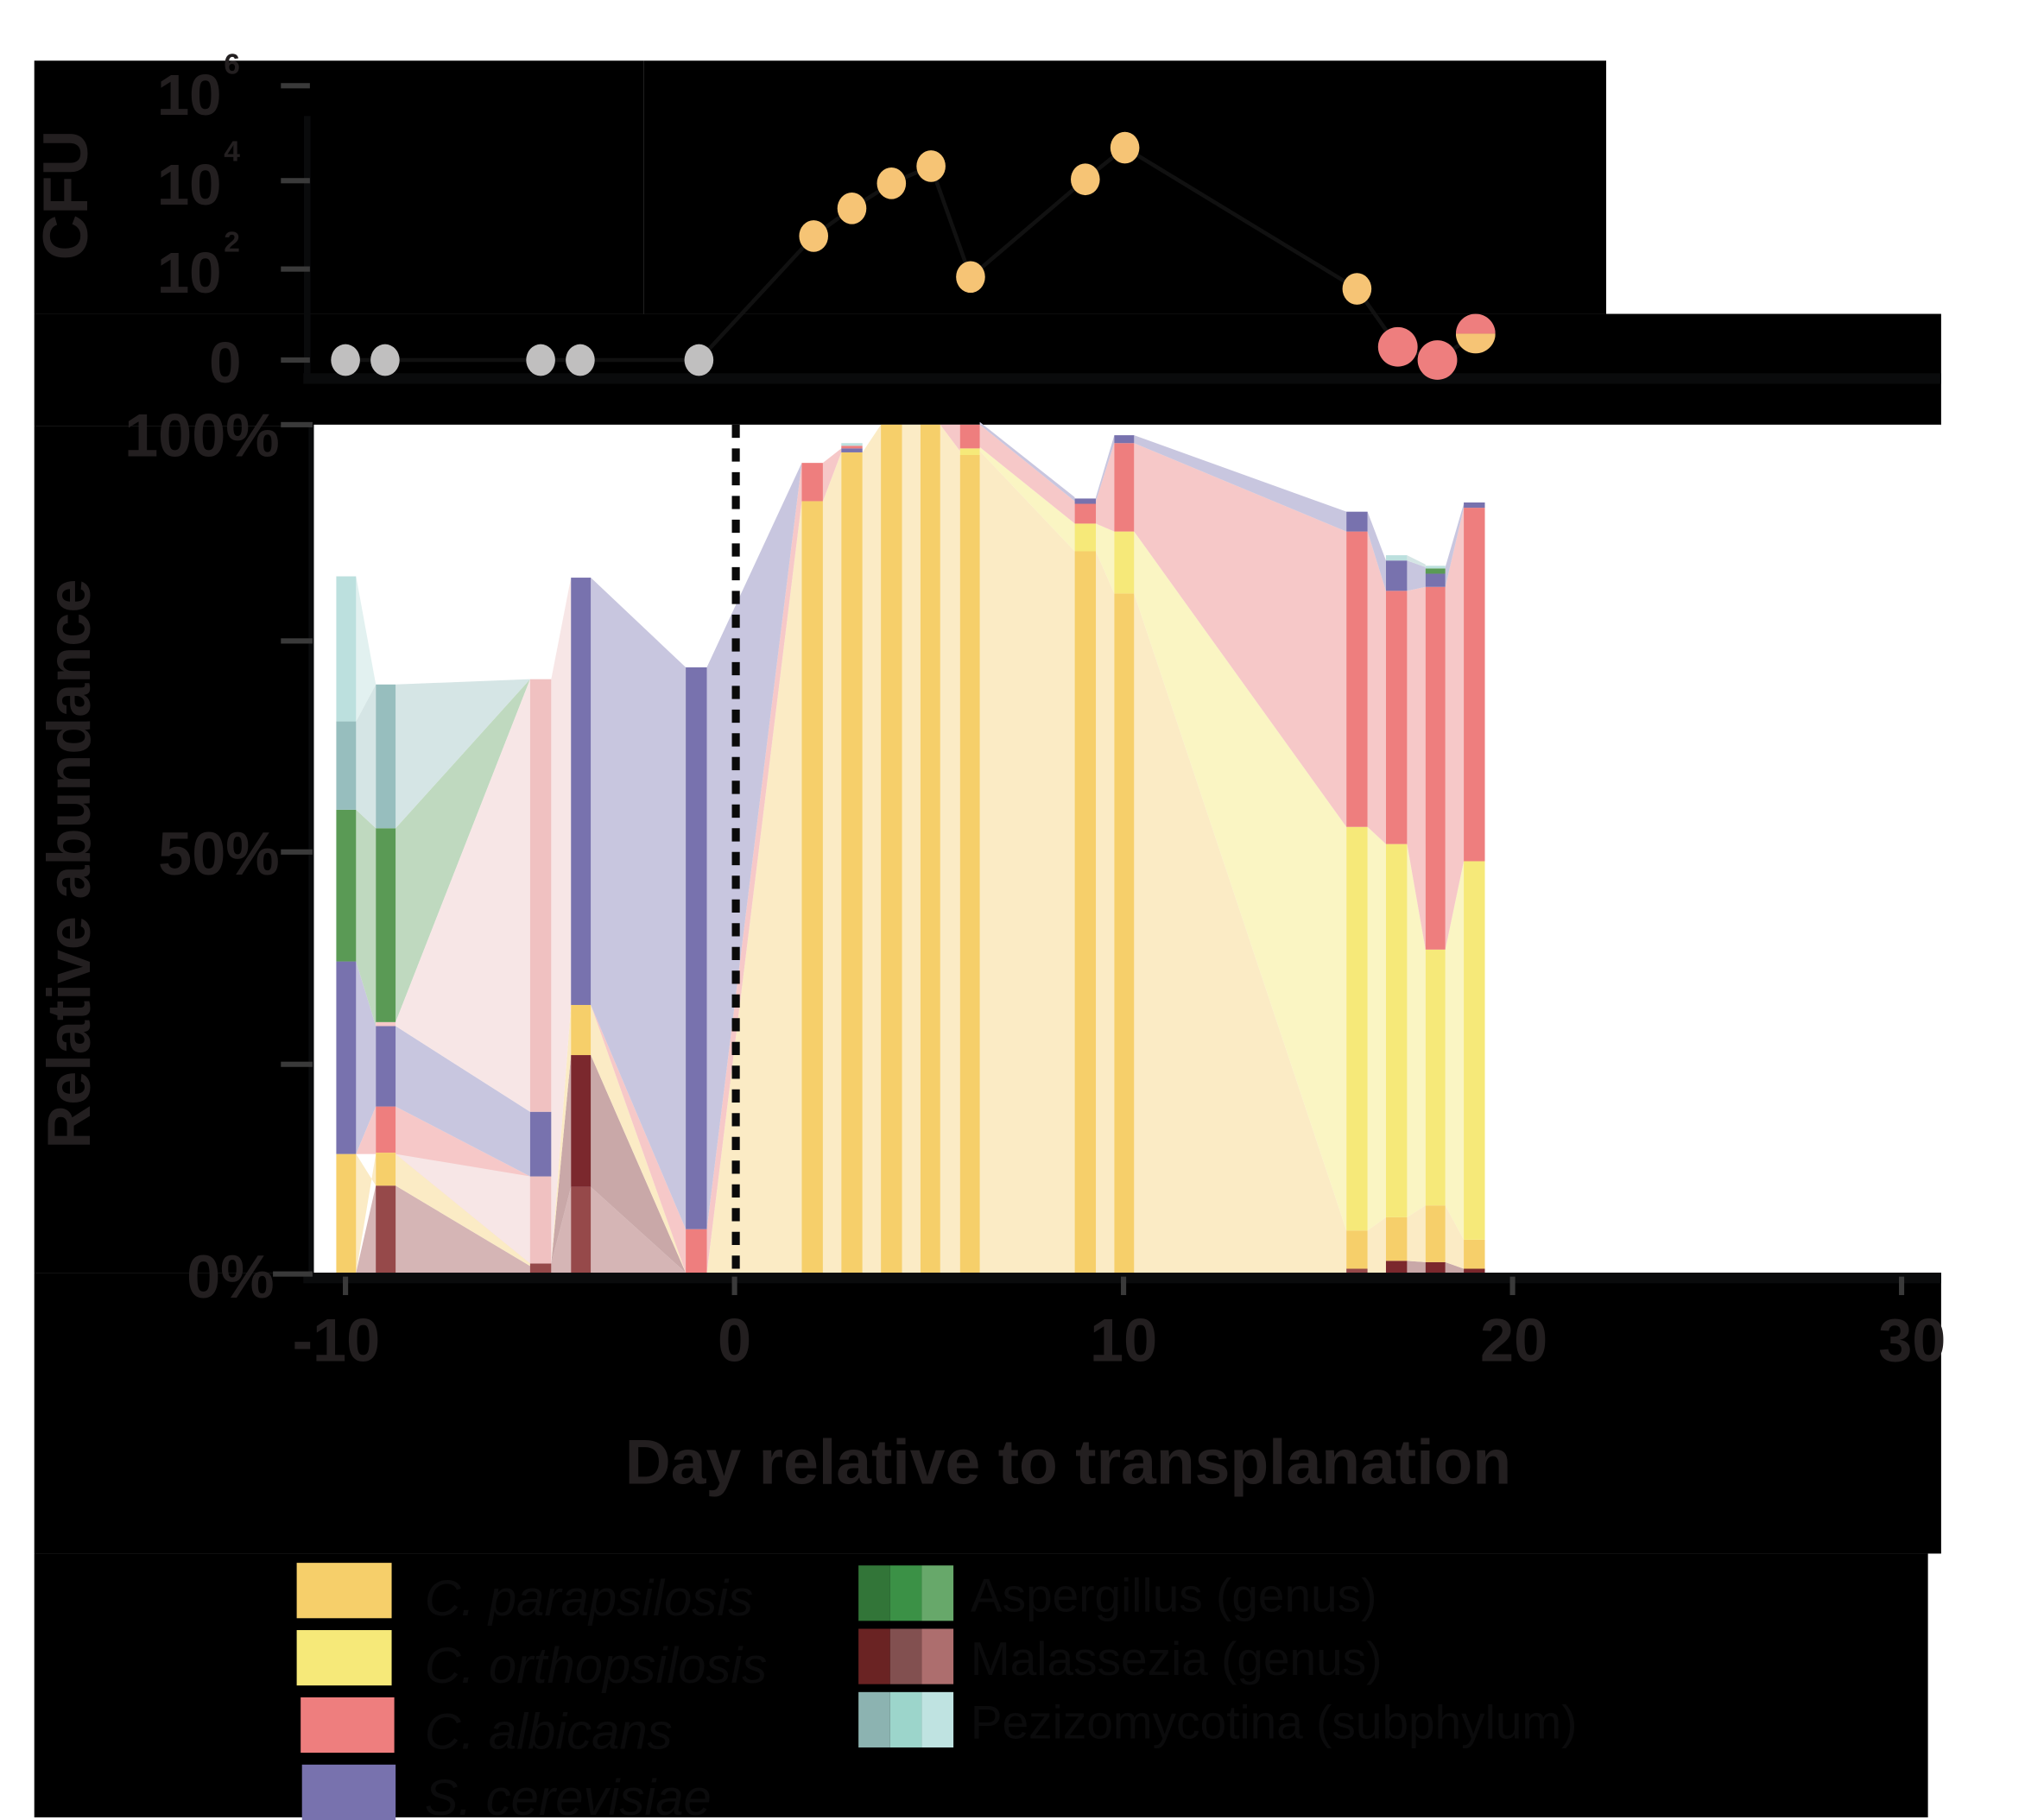  I want to click on cfu-axis-label: CFU, so click(65, 196).